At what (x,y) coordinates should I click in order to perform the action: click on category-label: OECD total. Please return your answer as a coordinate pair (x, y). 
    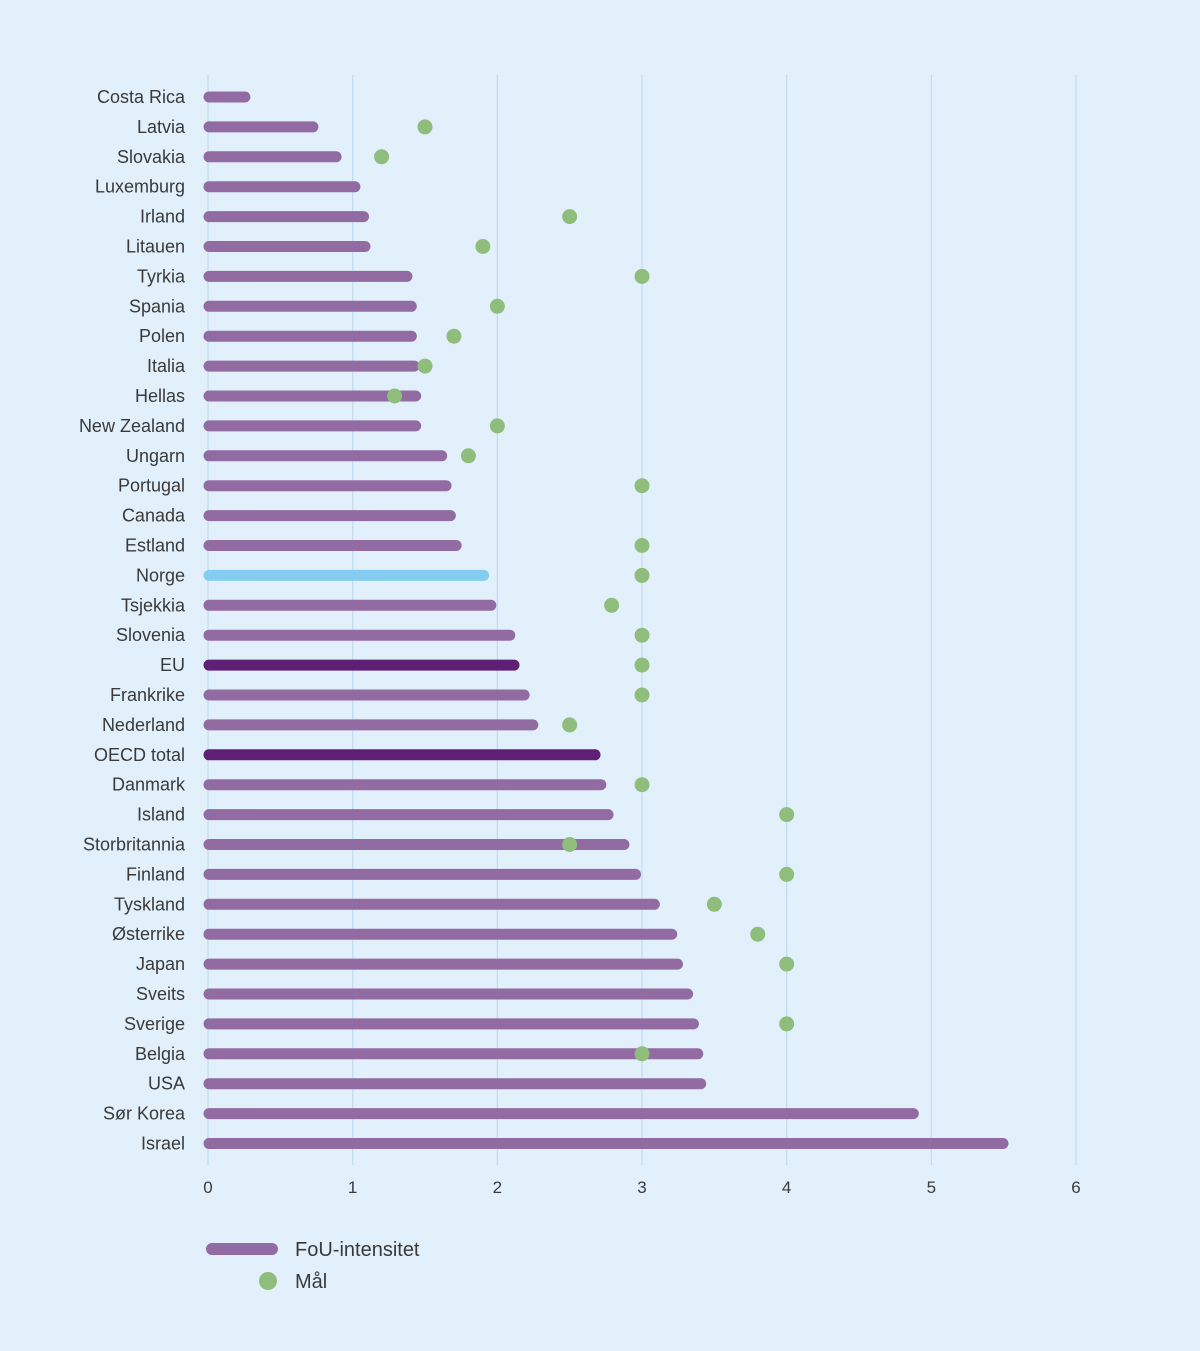
    Looking at the image, I should click on (139, 755).